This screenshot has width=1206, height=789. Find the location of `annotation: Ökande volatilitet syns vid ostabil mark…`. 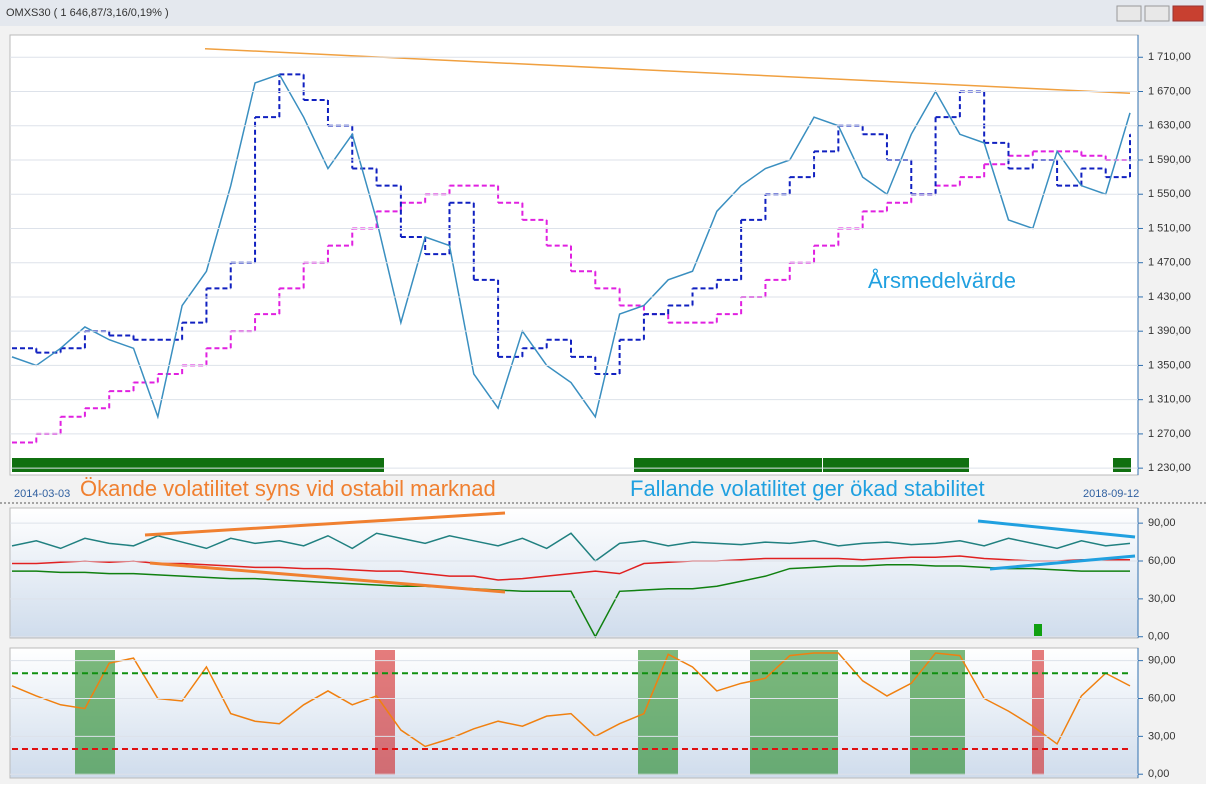

annotation: Ökande volatilitet syns vid ostabil mark… is located at coordinates (288, 488).